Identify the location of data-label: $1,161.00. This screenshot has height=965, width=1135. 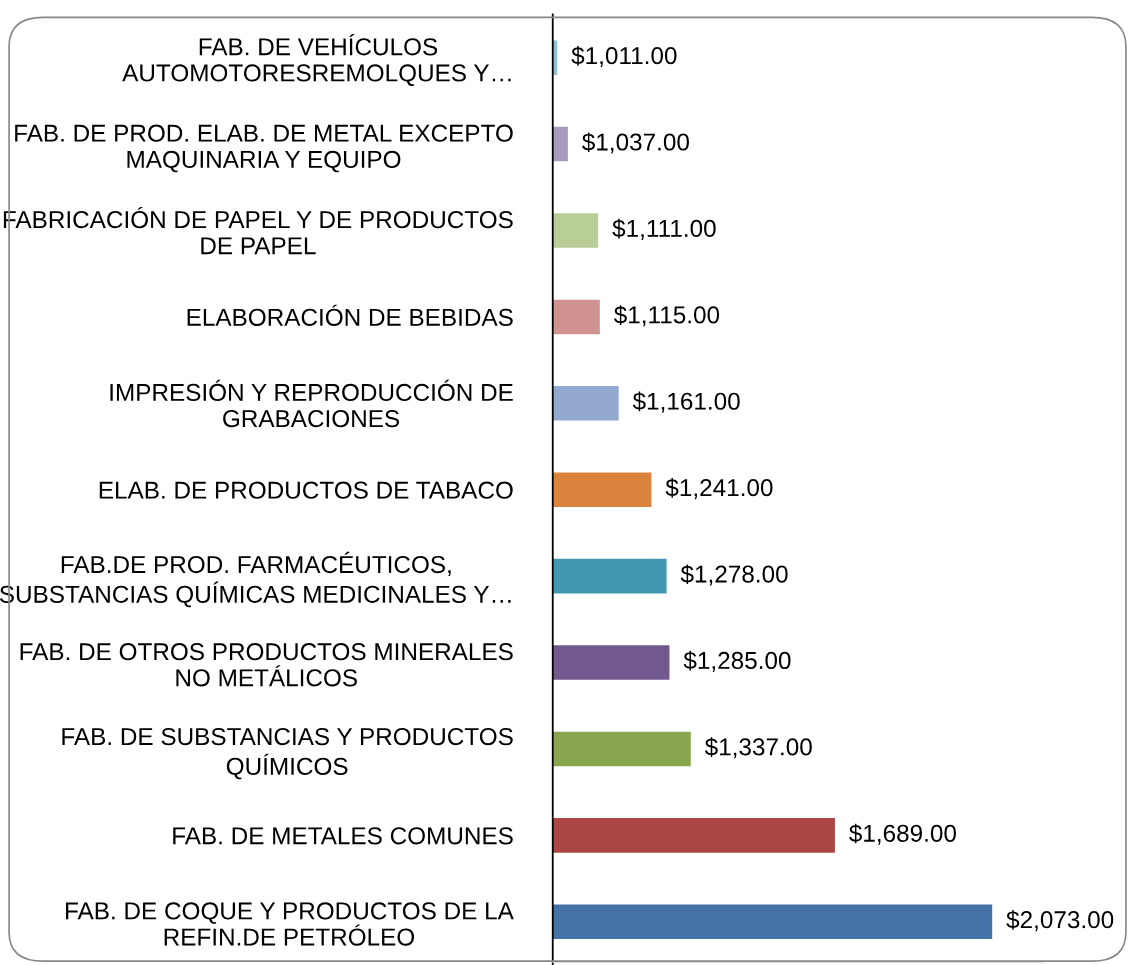
(686, 402).